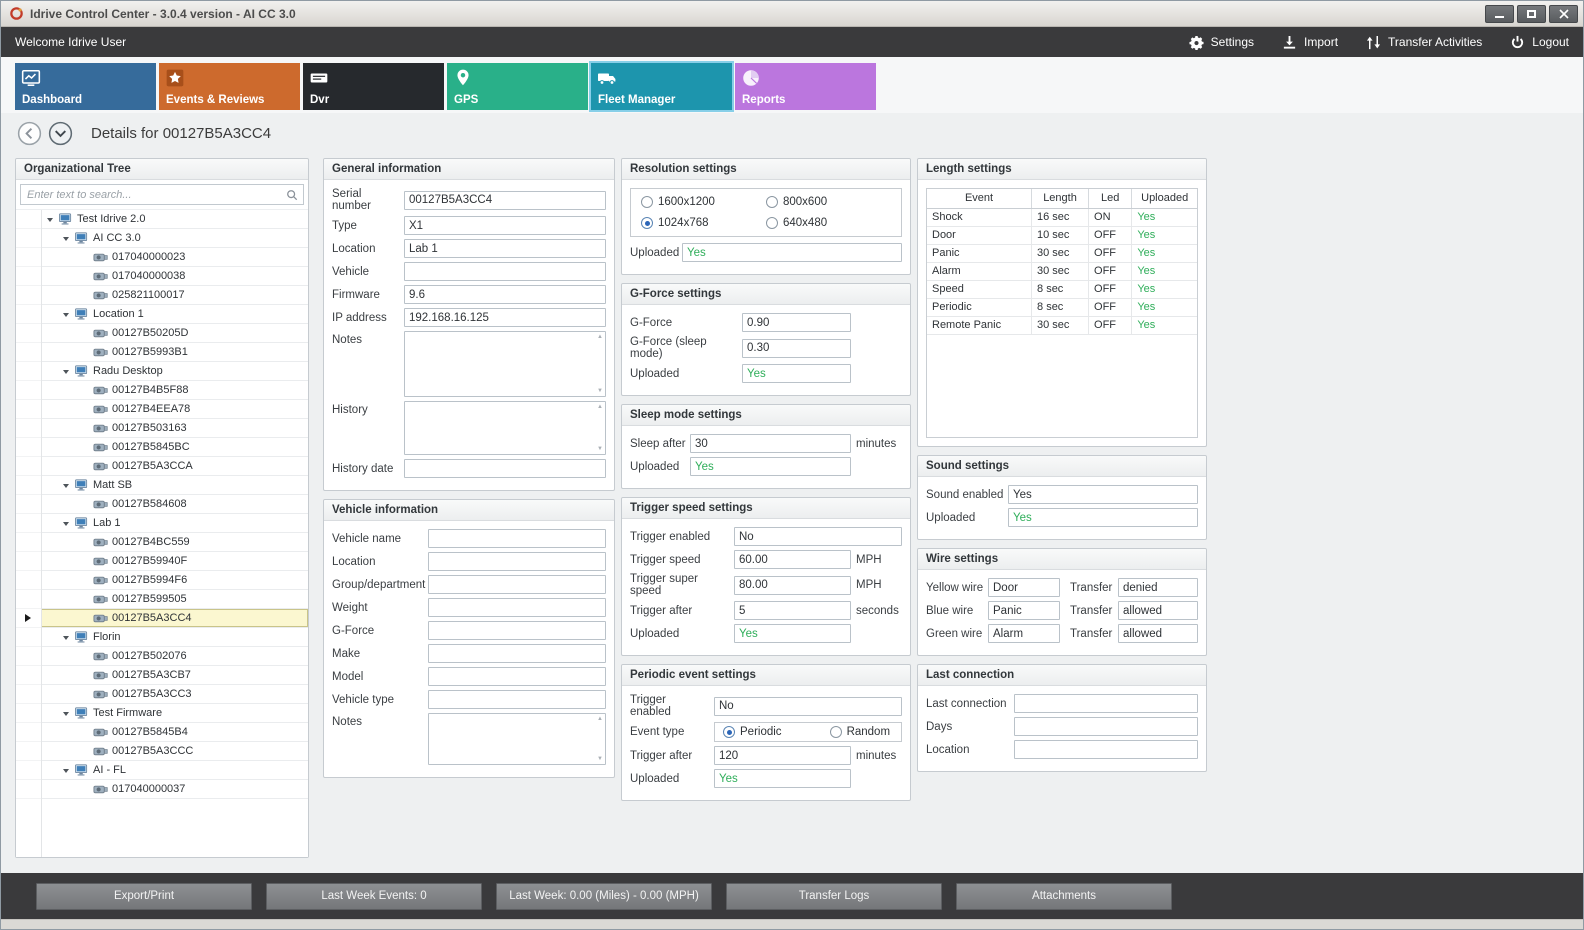 This screenshot has width=1584, height=930. I want to click on g-force-sleep-mode-input, so click(796, 348).